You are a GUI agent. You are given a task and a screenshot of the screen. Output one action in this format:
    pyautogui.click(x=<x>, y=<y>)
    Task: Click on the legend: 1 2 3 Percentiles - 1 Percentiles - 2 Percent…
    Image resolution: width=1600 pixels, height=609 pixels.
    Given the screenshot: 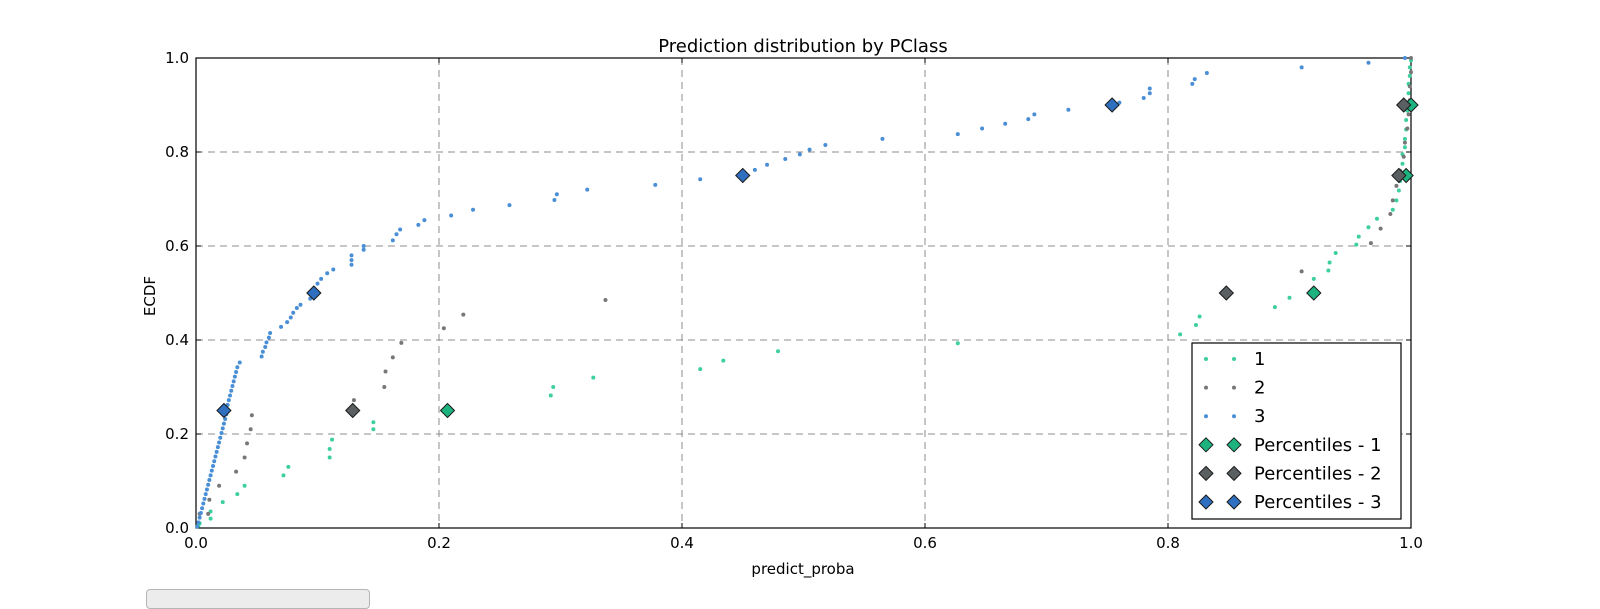 What is the action you would take?
    pyautogui.click(x=1296, y=431)
    